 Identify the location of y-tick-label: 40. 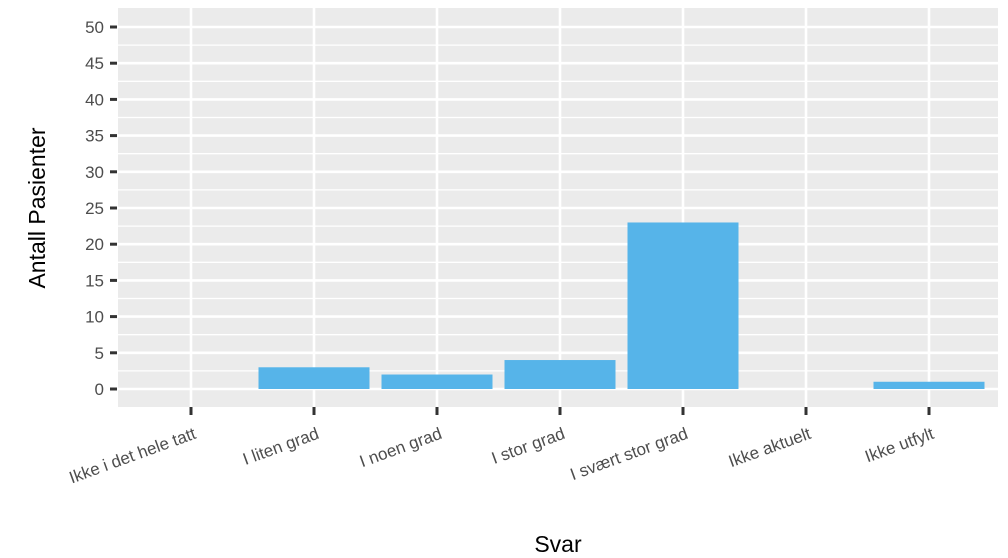
(94, 99).